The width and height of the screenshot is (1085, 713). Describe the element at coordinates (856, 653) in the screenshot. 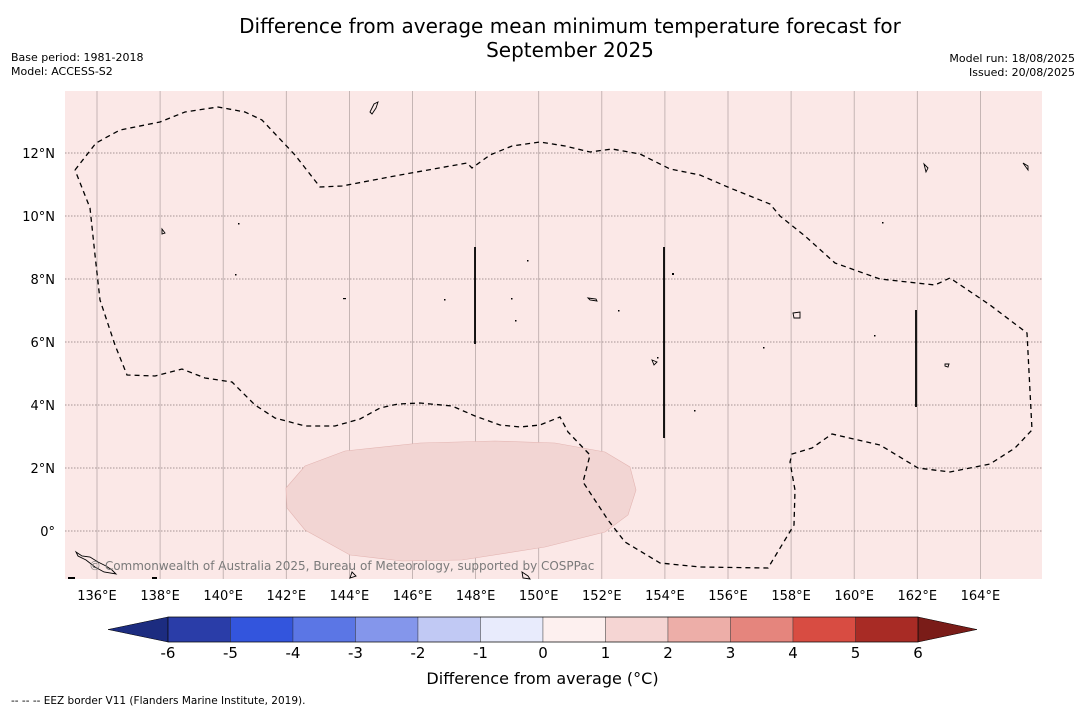

I see `colorbar-tick-label: 5` at that location.